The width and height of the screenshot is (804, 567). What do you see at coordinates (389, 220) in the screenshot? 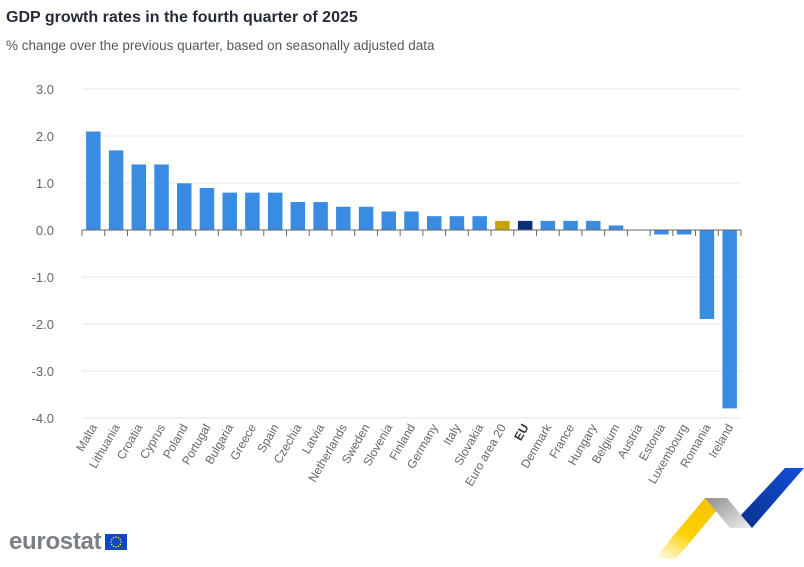
I see `bar-slovenia` at bounding box center [389, 220].